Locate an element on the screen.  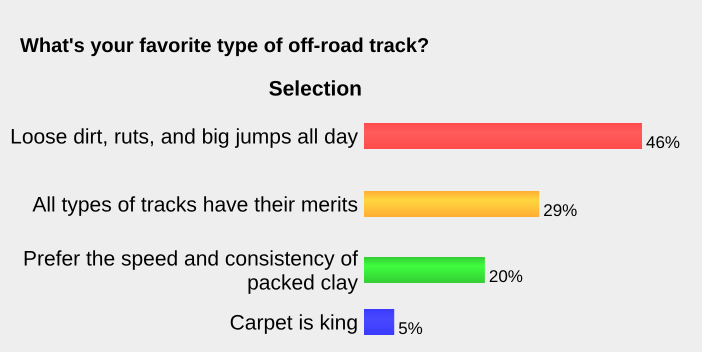
chart-title: What's your favorite type of off-road track? is located at coordinates (225, 46).